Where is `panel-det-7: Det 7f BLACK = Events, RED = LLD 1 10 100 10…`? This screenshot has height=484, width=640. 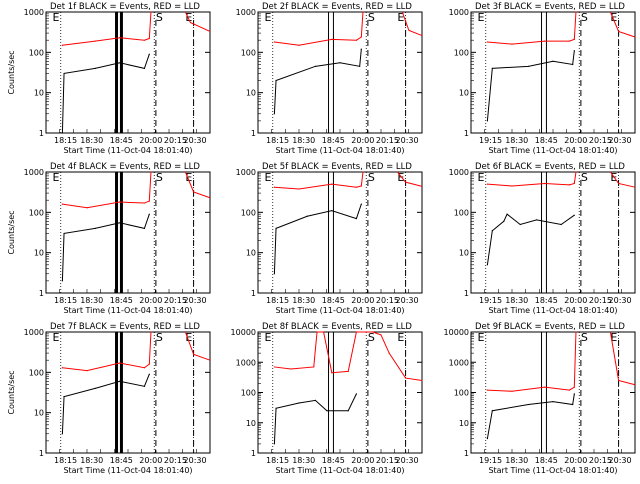
panel-det-7: Det 7f BLACK = Events, RED = LLD 1 10 100 10… is located at coordinates (109, 398).